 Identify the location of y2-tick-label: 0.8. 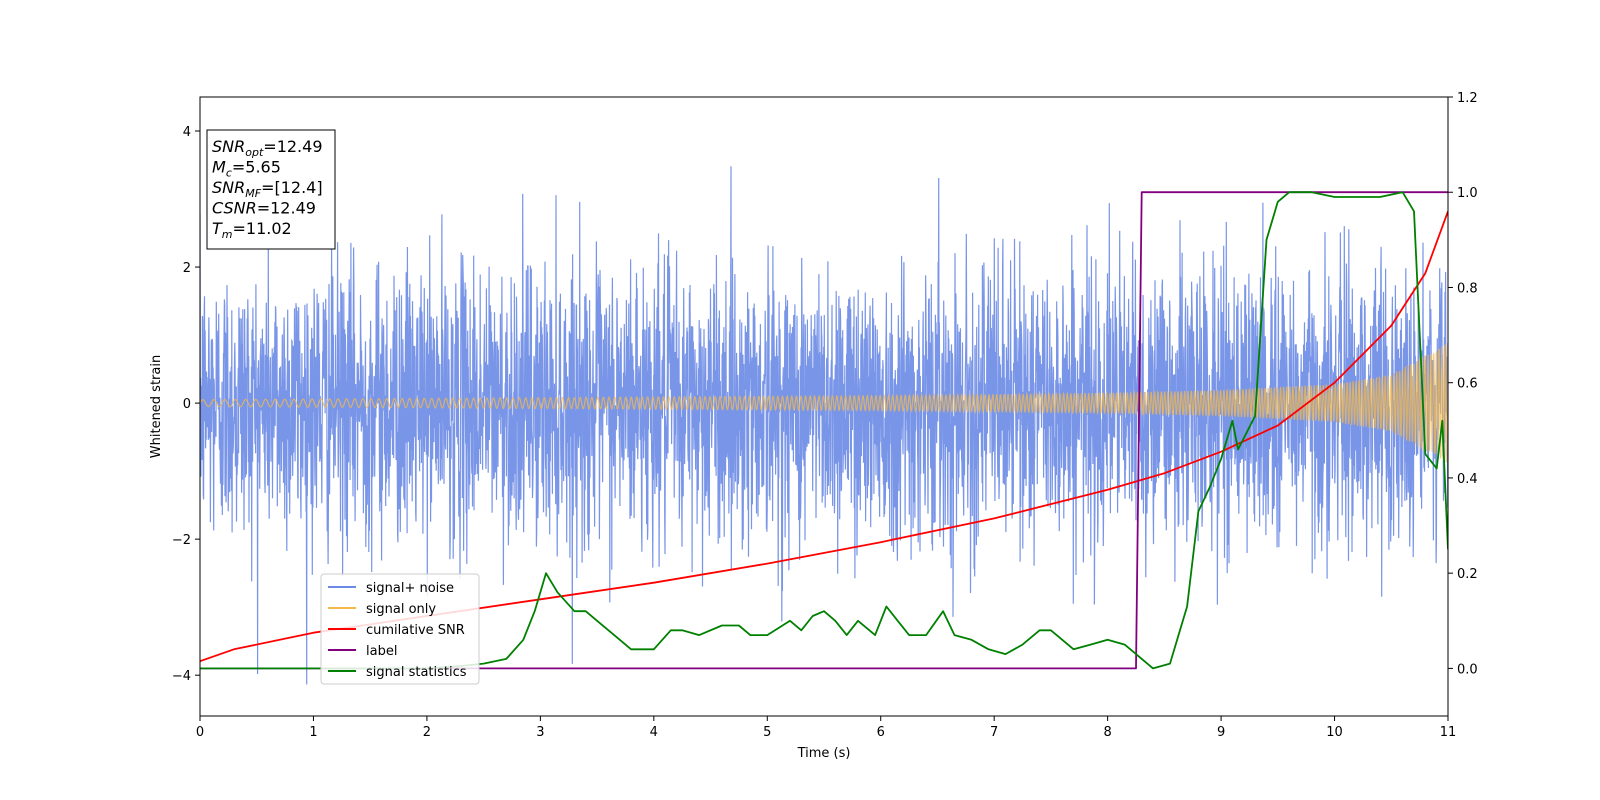
(1467, 288).